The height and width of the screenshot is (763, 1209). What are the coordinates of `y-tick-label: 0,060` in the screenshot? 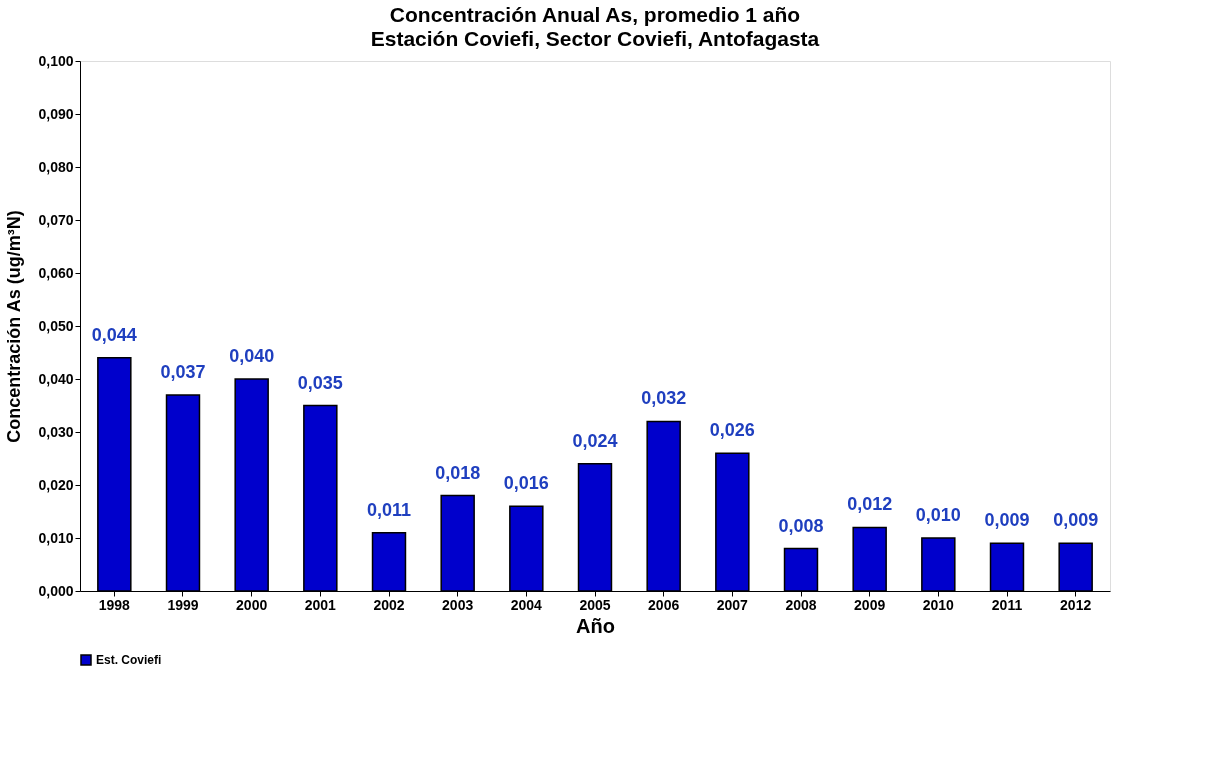 It's located at (56, 272).